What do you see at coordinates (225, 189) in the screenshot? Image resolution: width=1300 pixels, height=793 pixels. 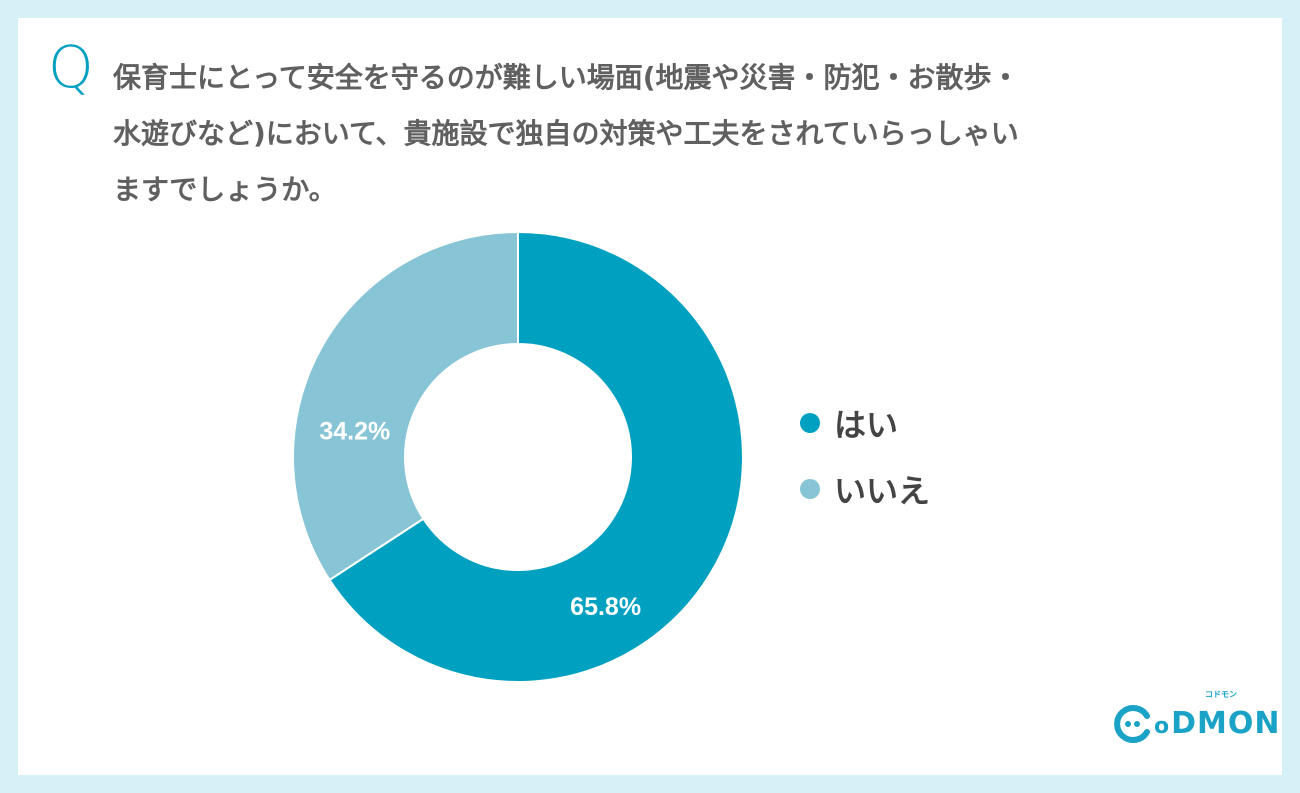 I see `question-line: ますでしょうか。` at bounding box center [225, 189].